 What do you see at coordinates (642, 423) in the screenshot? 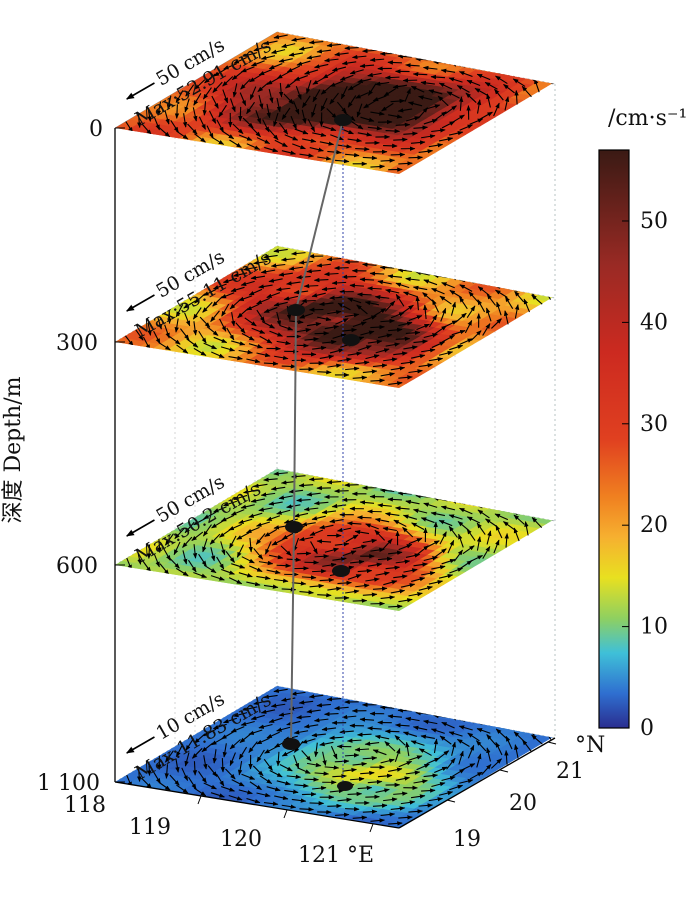
I see `colorbar: 0 10 20 30 40 50 /cm·s⁻¹` at bounding box center [642, 423].